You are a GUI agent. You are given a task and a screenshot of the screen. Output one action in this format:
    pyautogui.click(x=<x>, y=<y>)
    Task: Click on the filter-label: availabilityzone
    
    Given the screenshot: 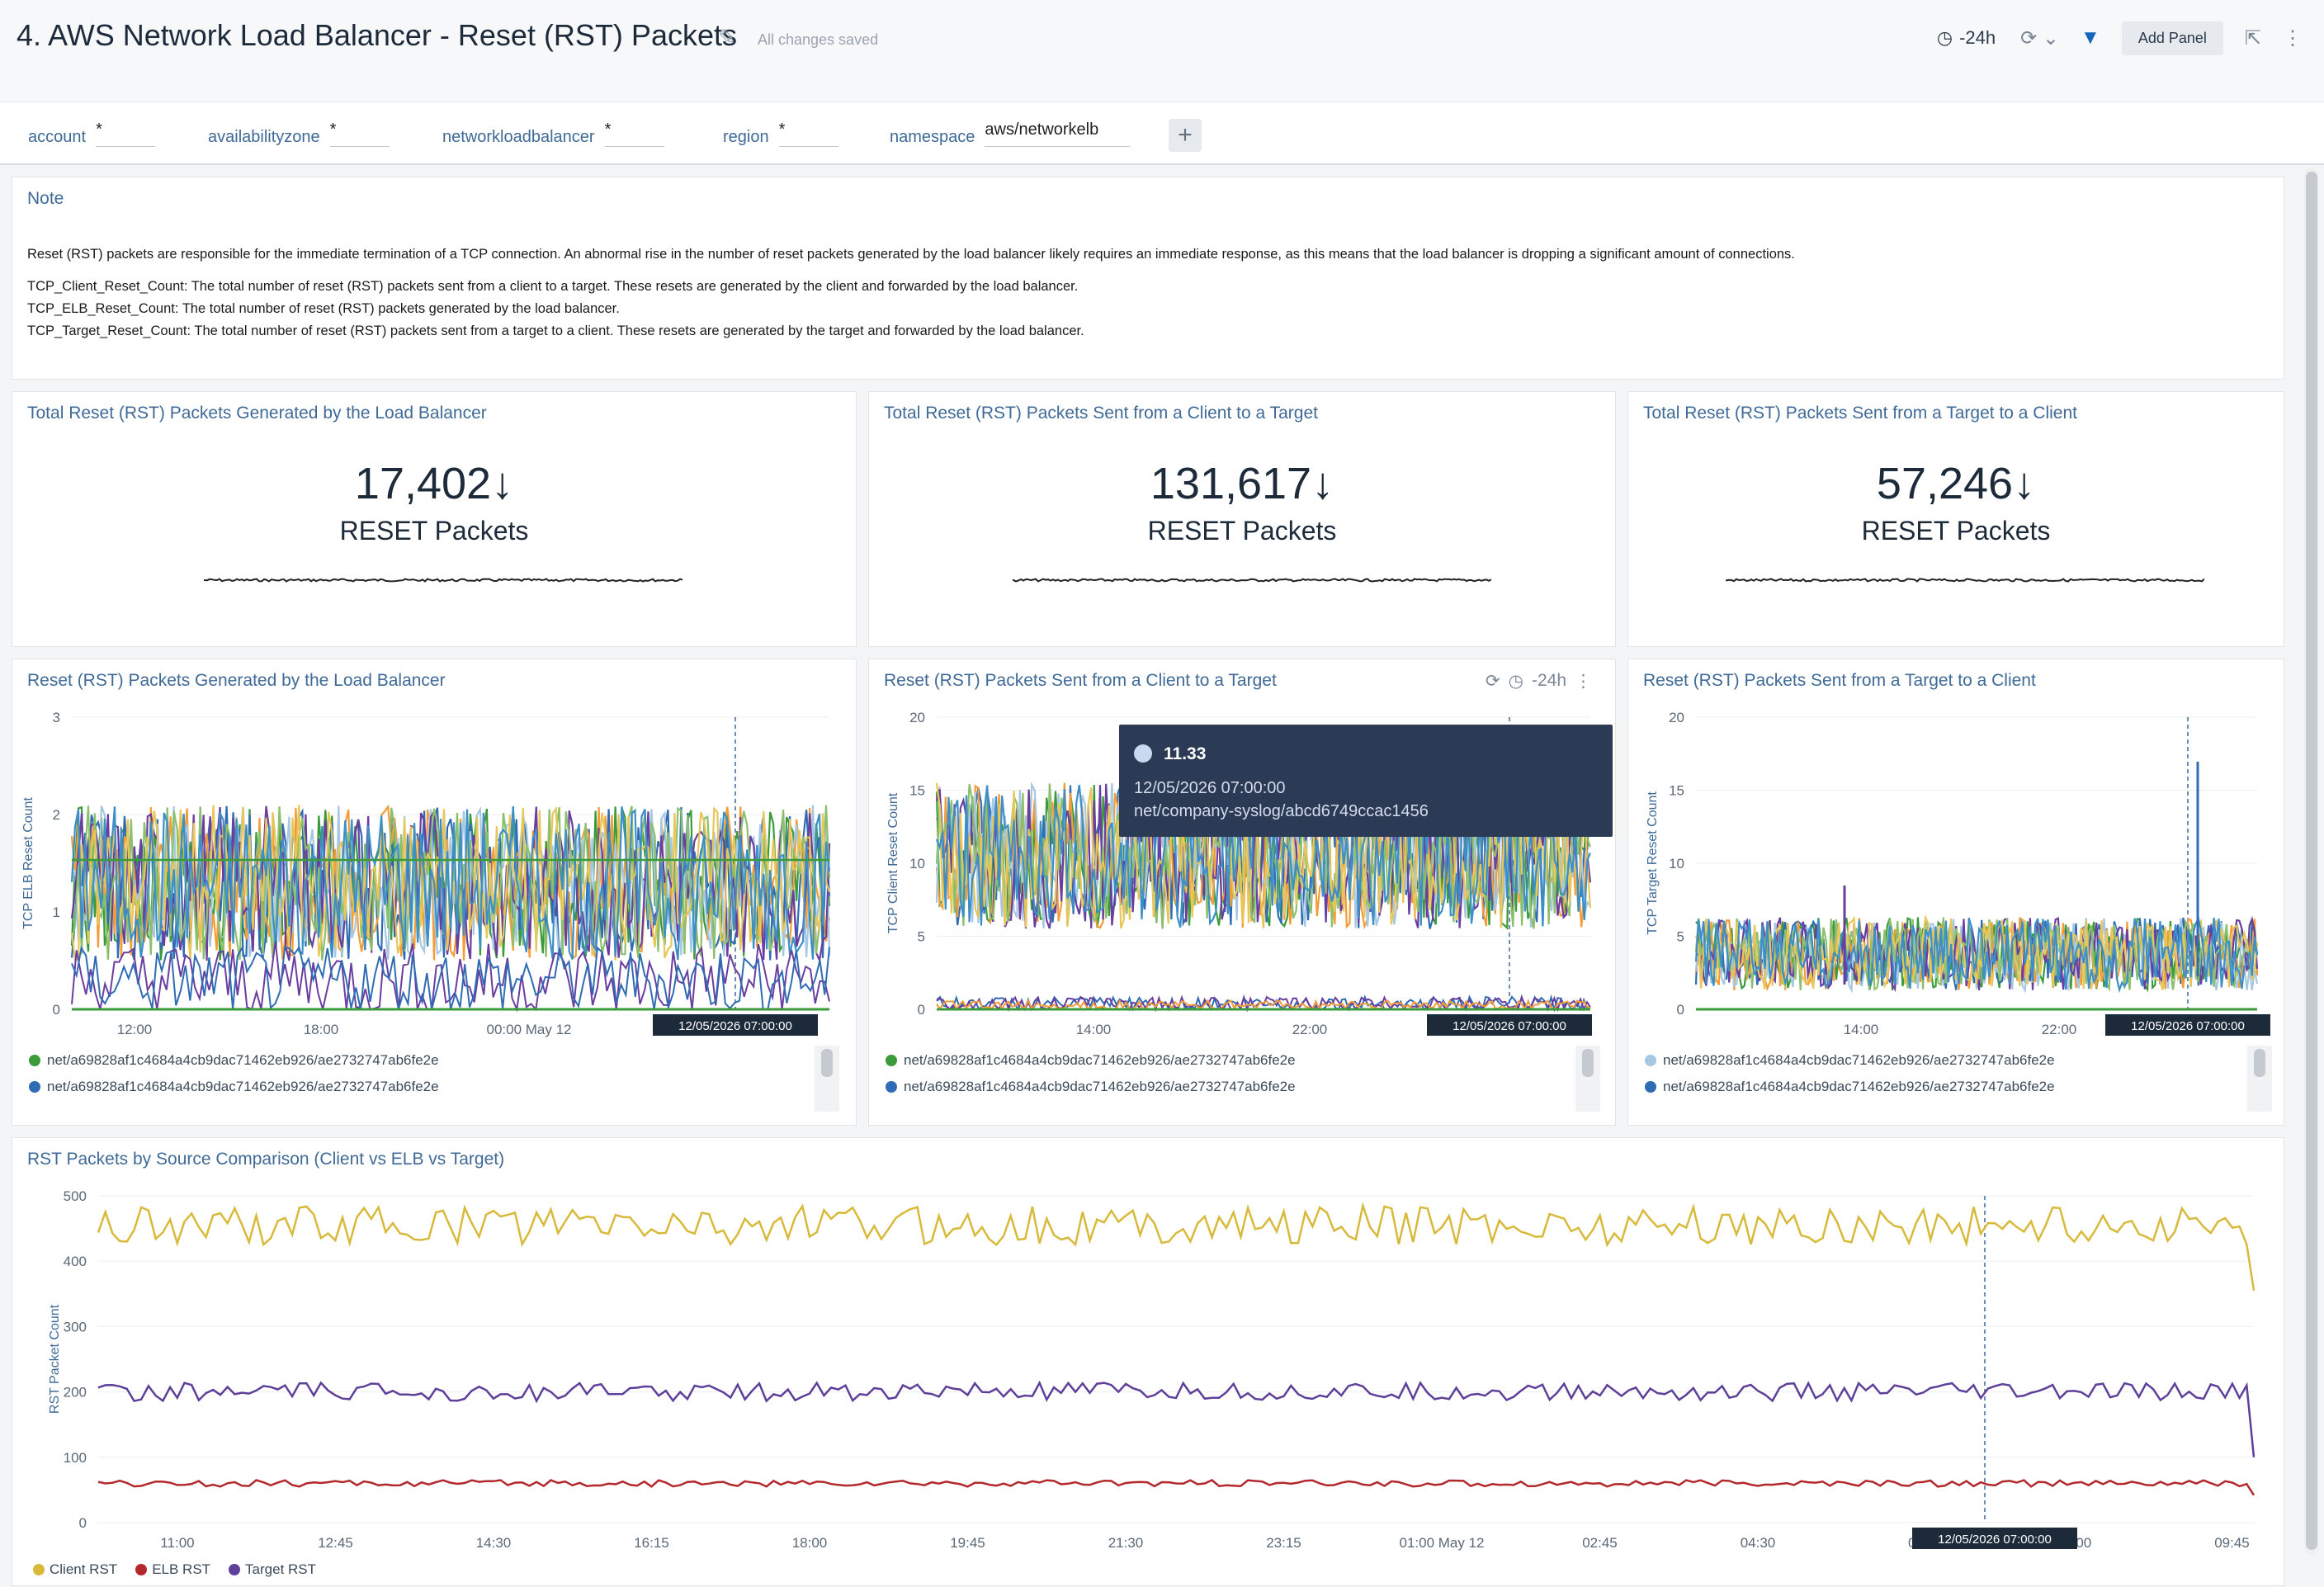 What is the action you would take?
    pyautogui.click(x=264, y=137)
    